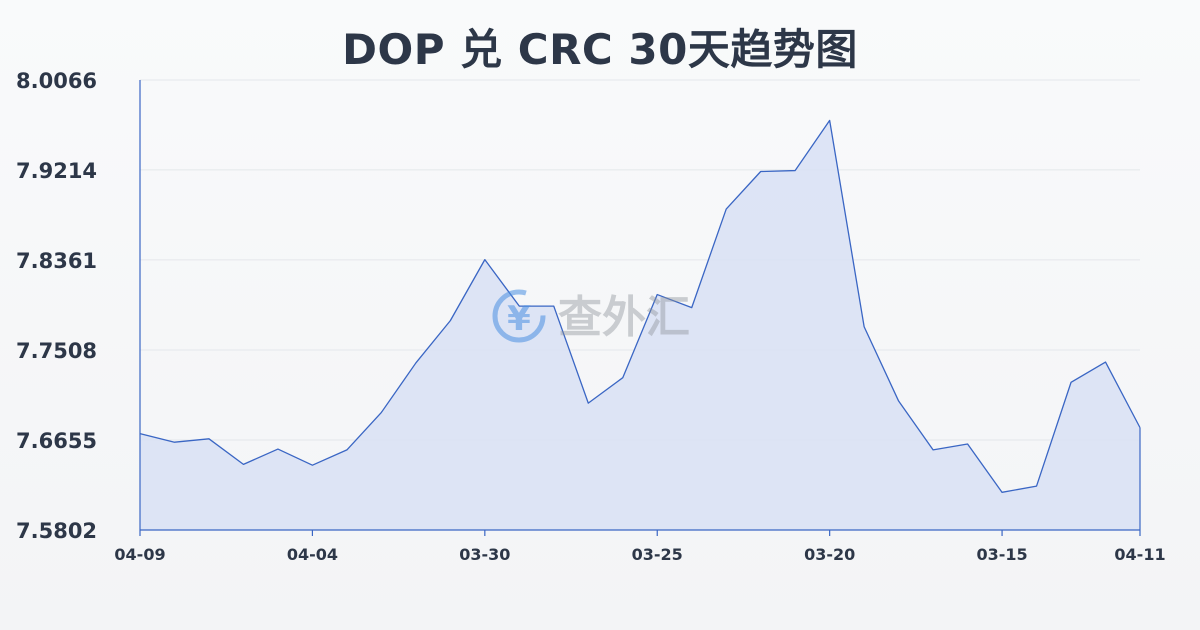  I want to click on watermark: ¥ 查外汇, so click(591, 316).